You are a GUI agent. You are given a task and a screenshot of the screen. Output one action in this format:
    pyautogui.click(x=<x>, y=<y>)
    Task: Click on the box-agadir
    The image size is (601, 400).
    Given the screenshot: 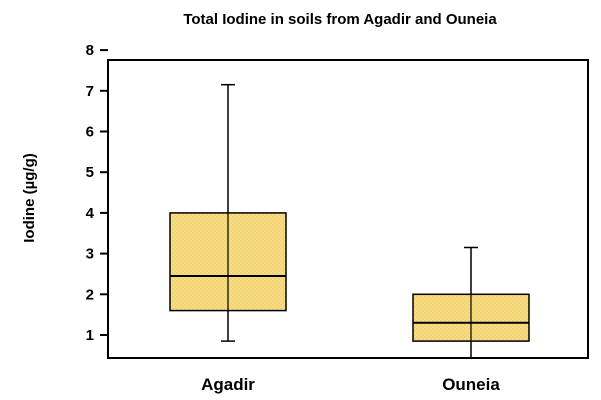 What is the action you would take?
    pyautogui.click(x=228, y=212)
    